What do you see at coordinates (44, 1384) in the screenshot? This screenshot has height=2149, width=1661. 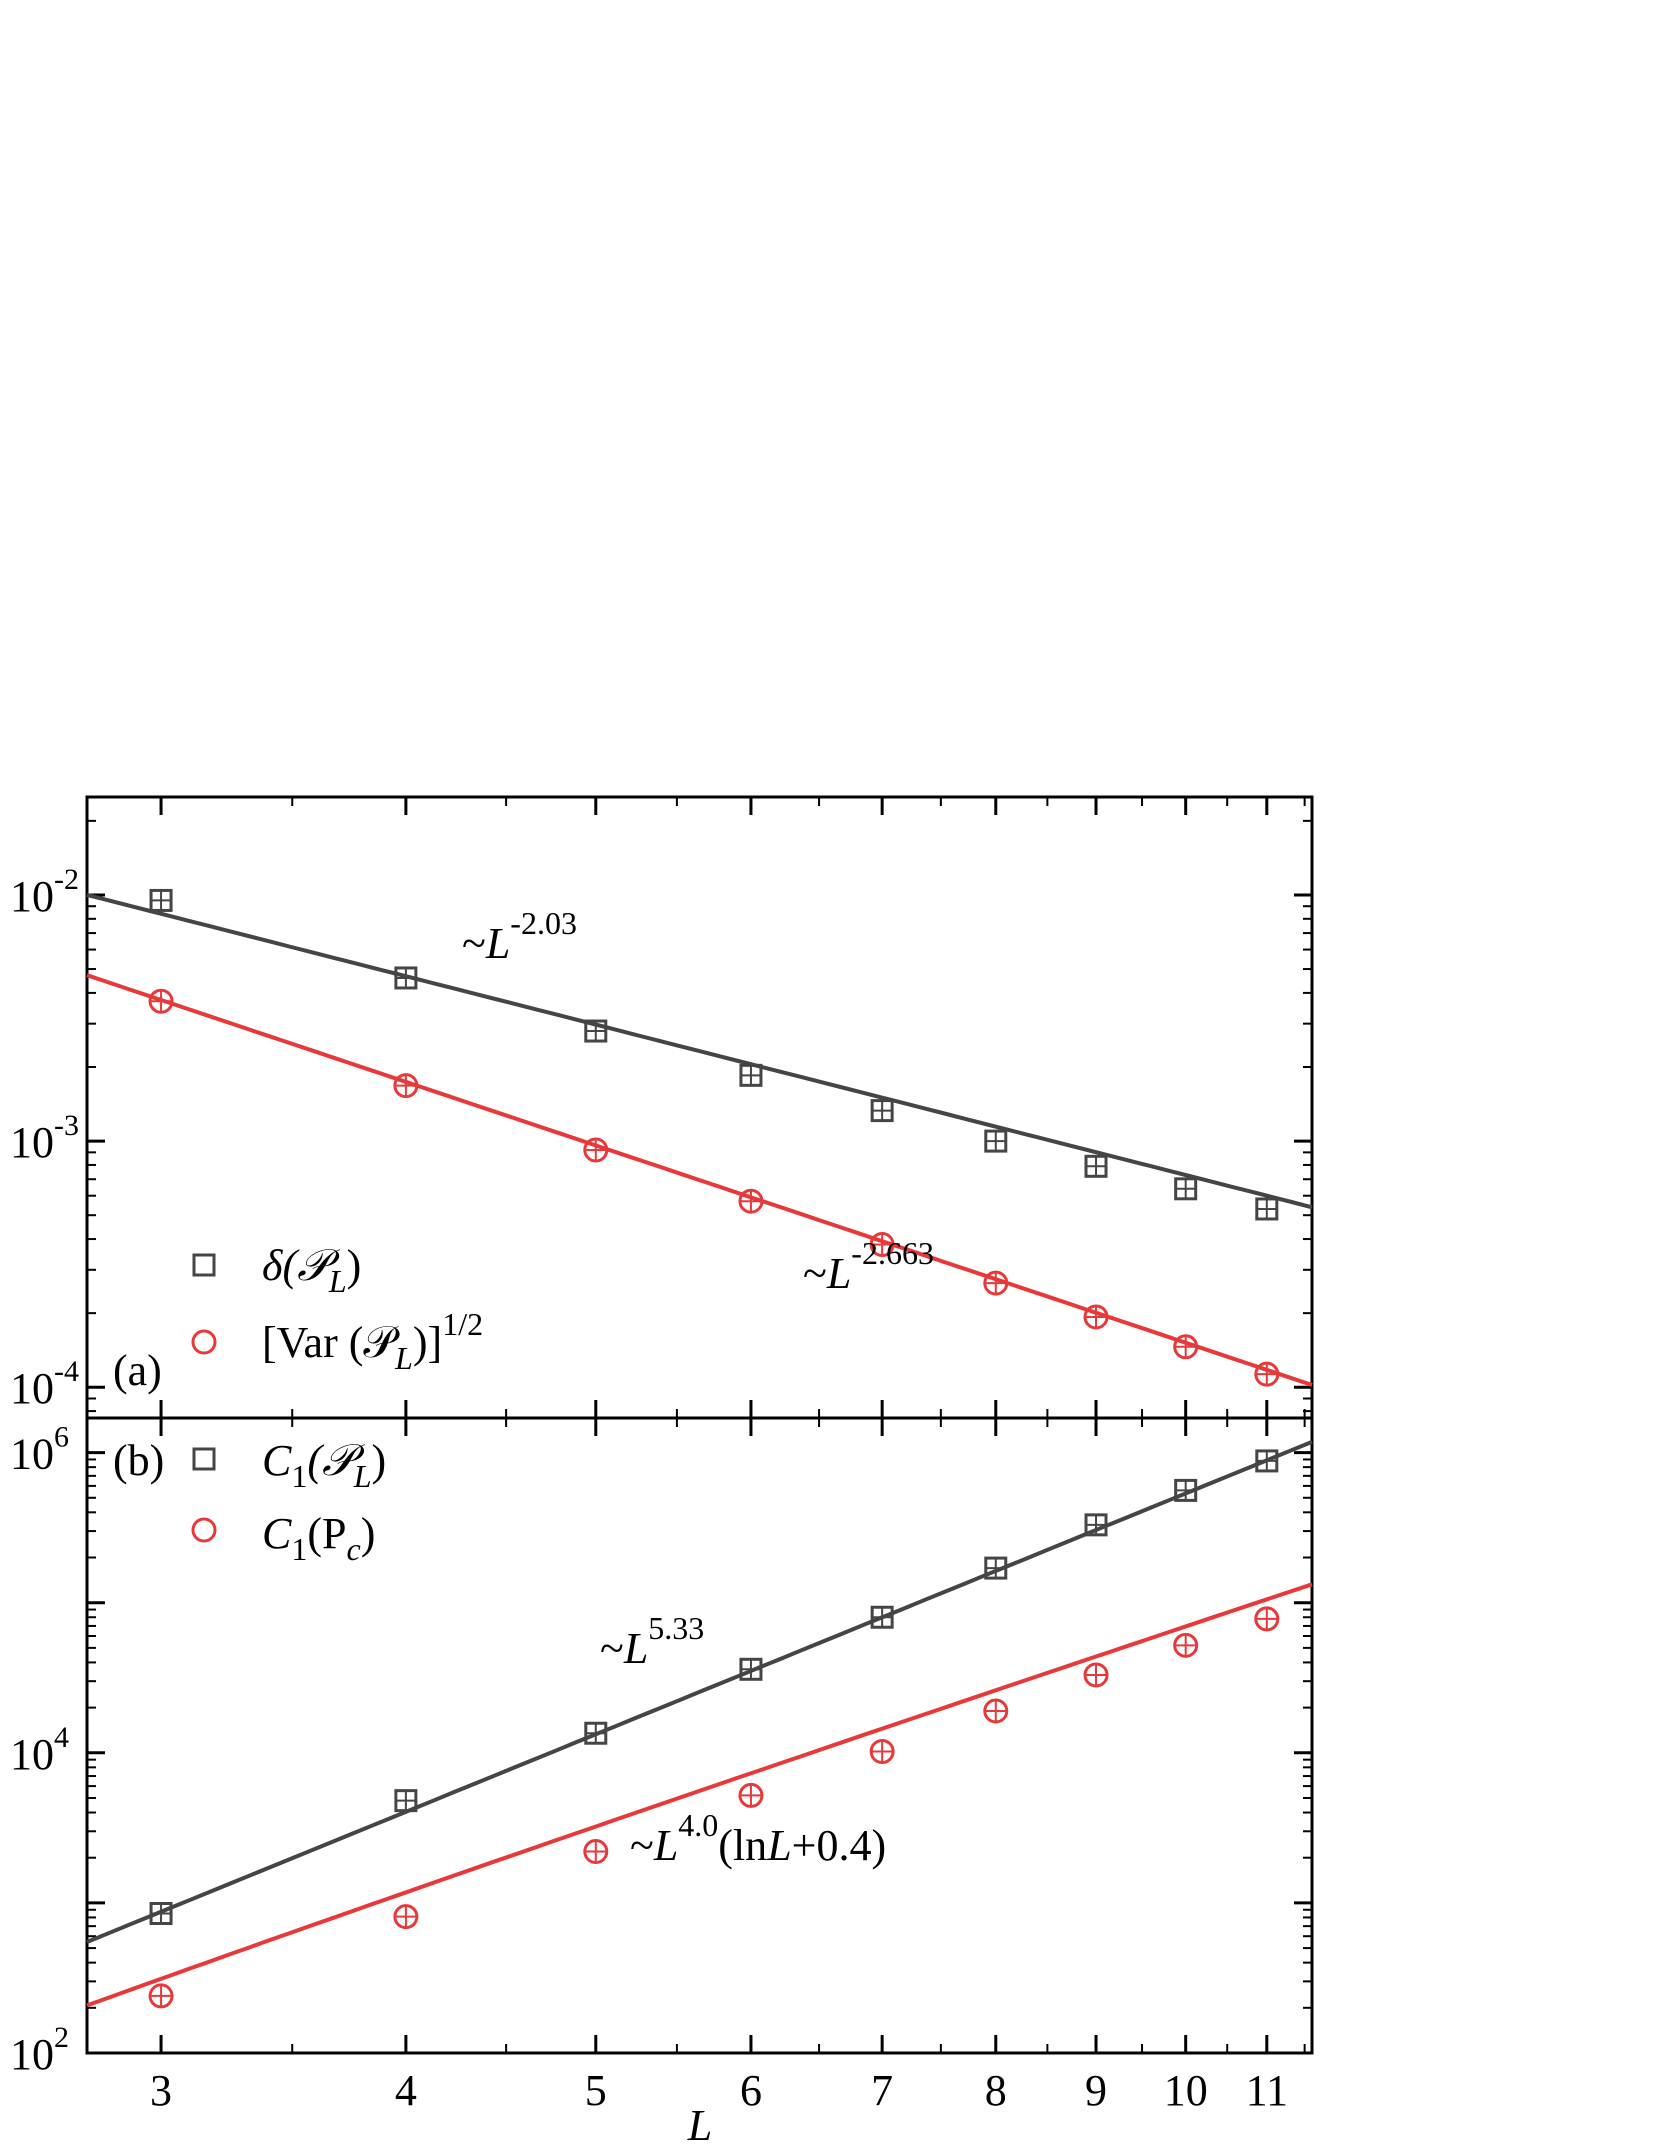 I see `y-tick-label: 10⁻⁴` at bounding box center [44, 1384].